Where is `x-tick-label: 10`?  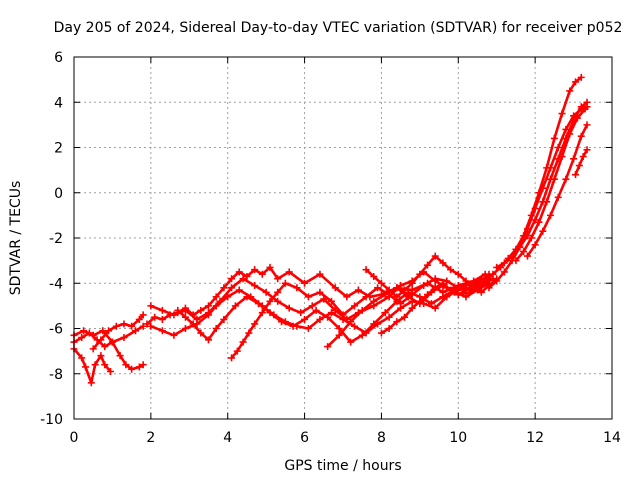
x-tick-label: 10 is located at coordinates (458, 438).